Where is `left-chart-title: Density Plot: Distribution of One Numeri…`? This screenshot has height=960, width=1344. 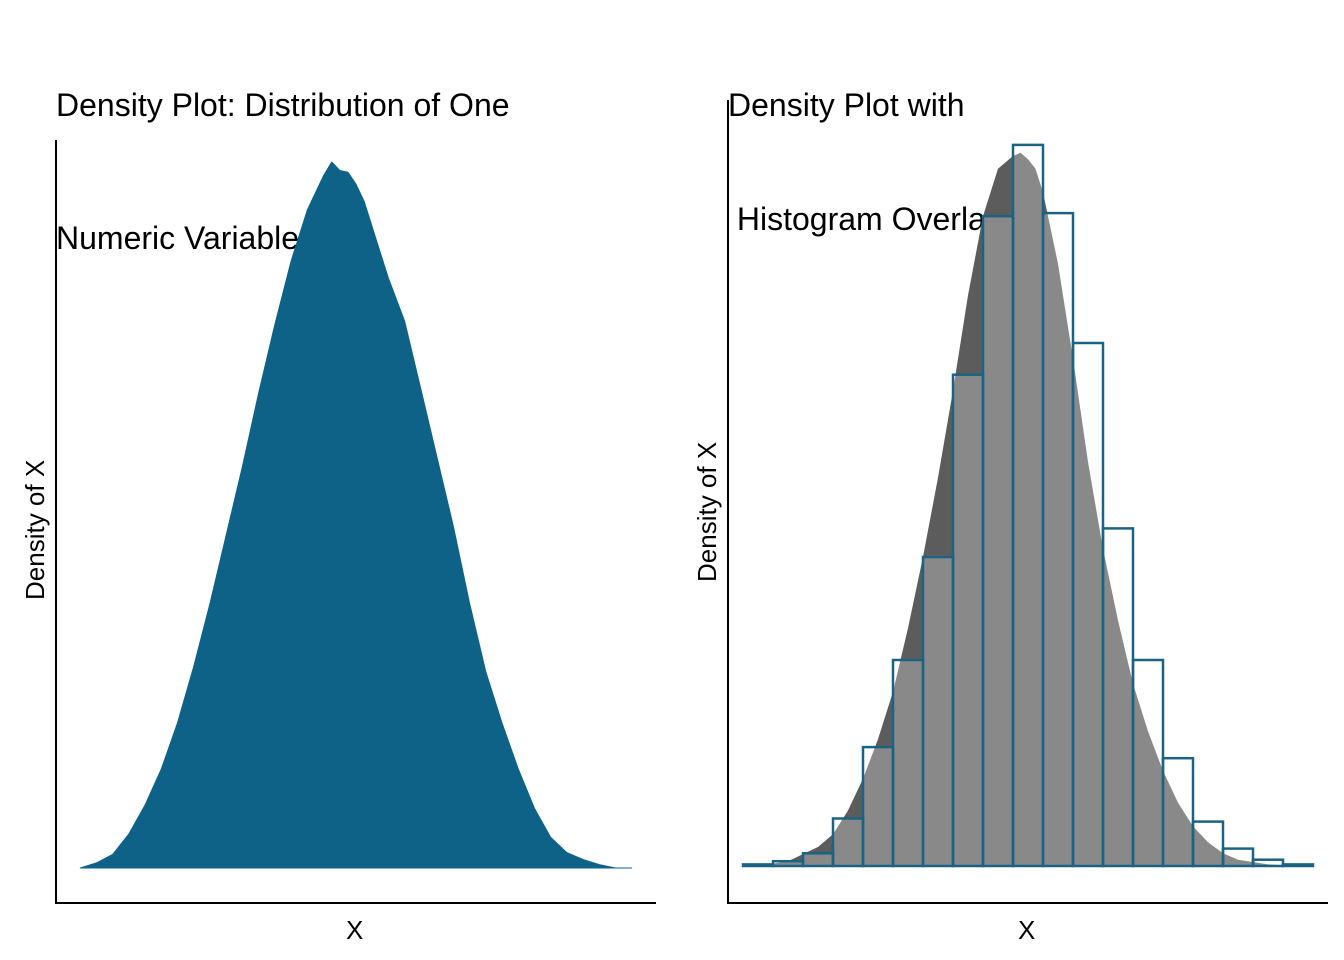 left-chart-title: Density Plot: Distribution of One Numeri… is located at coordinates (283, 181).